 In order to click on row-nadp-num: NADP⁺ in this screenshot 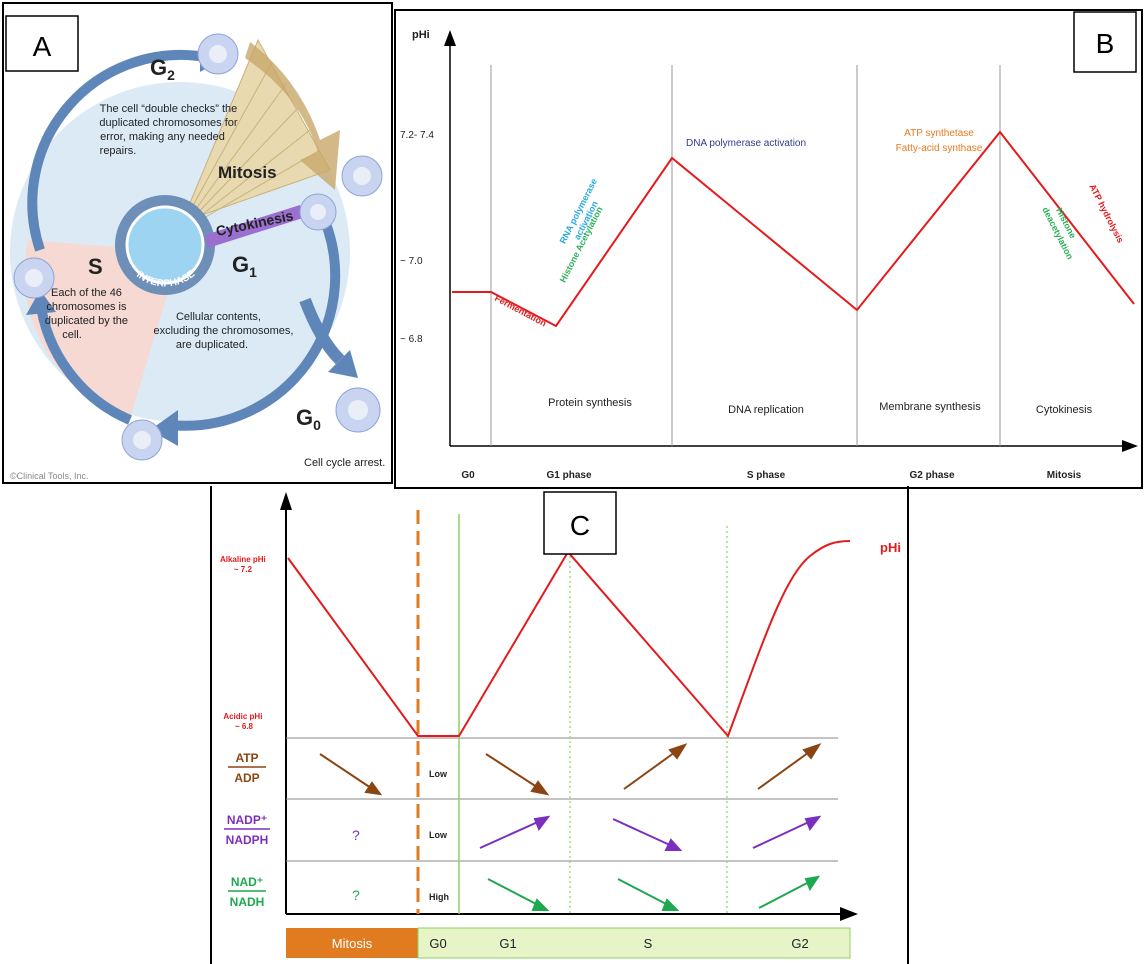, I will do `click(247, 820)`.